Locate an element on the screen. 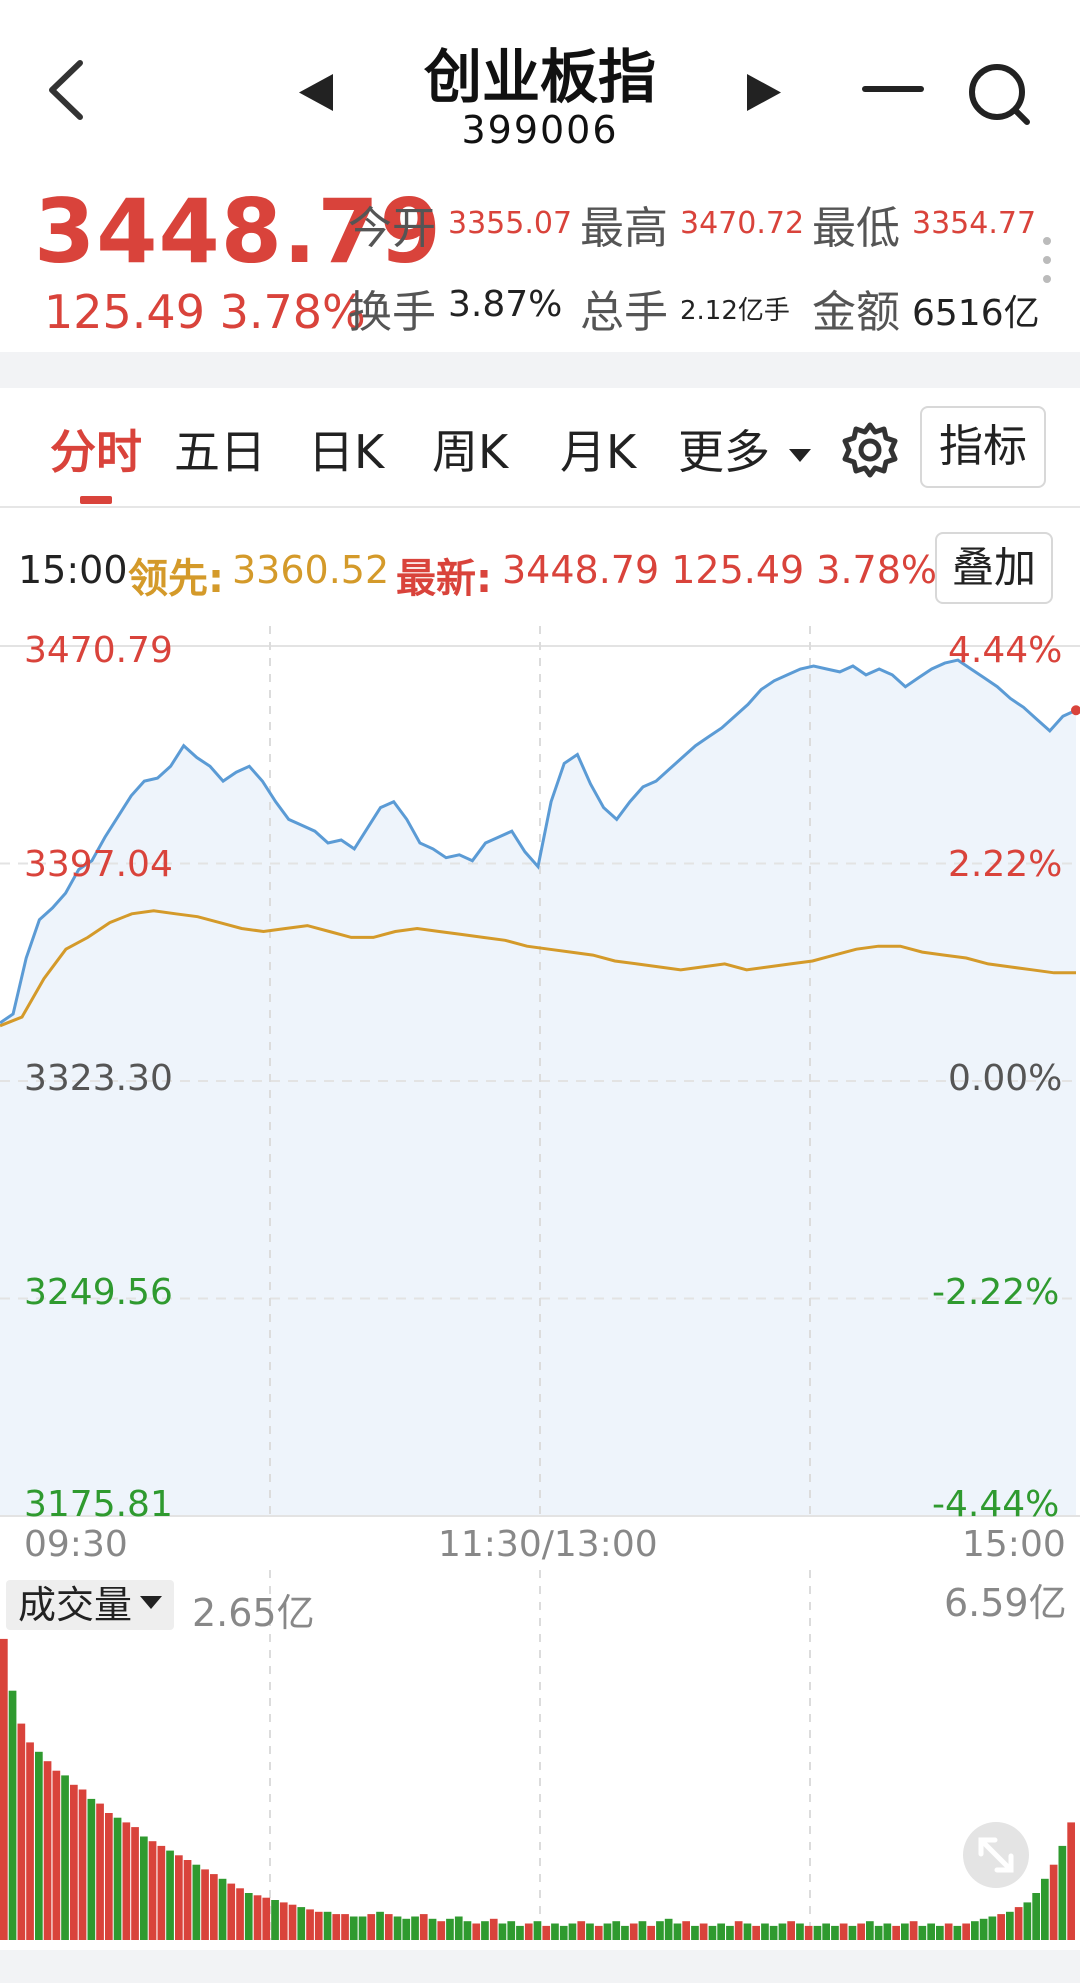  previous-stock-icon is located at coordinates (317, 92).